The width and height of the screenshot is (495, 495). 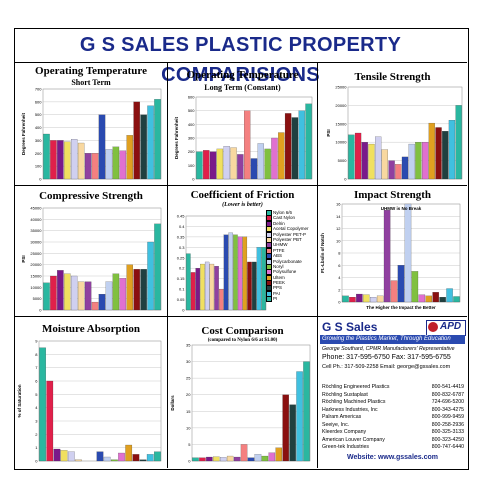 I want to click on tick-label: 10, so click(x=338, y=240).